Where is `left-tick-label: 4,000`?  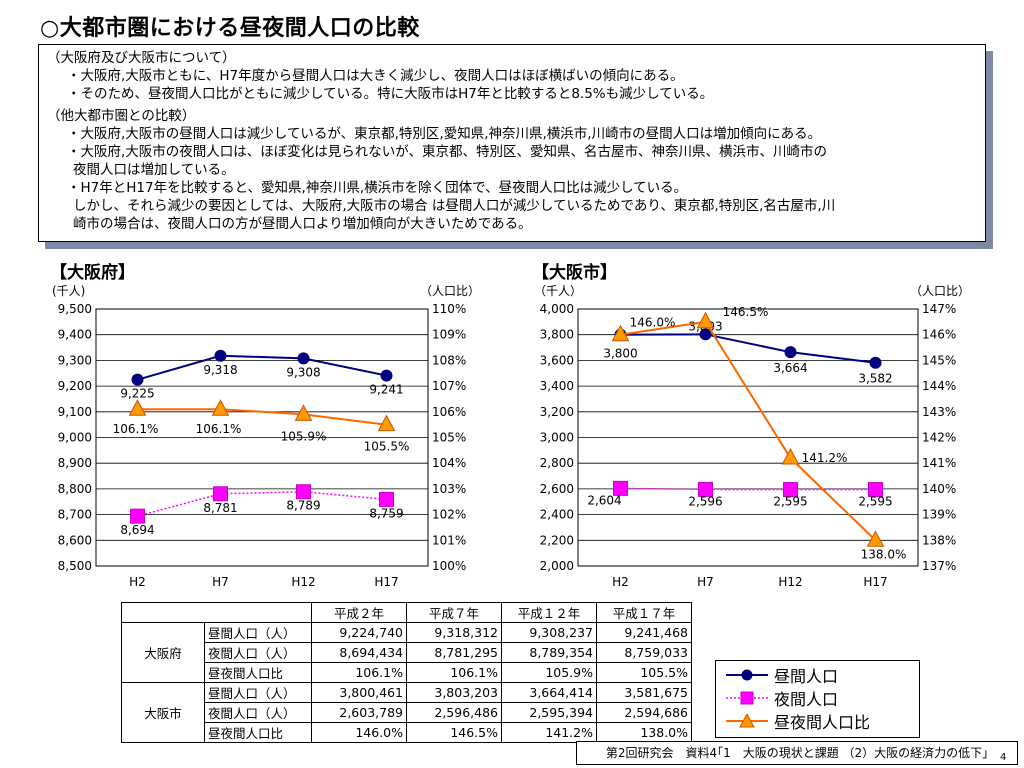
left-tick-label: 4,000 is located at coordinates (557, 309).